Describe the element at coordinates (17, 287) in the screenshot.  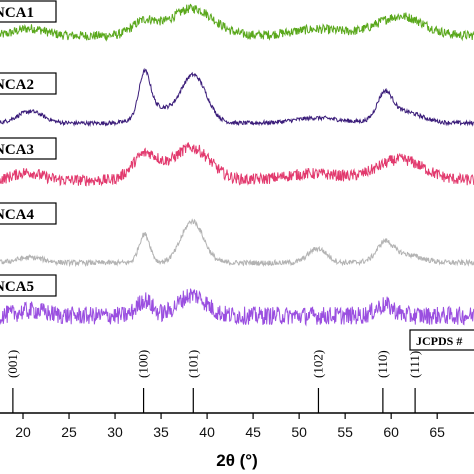
I see `sample-label-text: NCA5` at that location.